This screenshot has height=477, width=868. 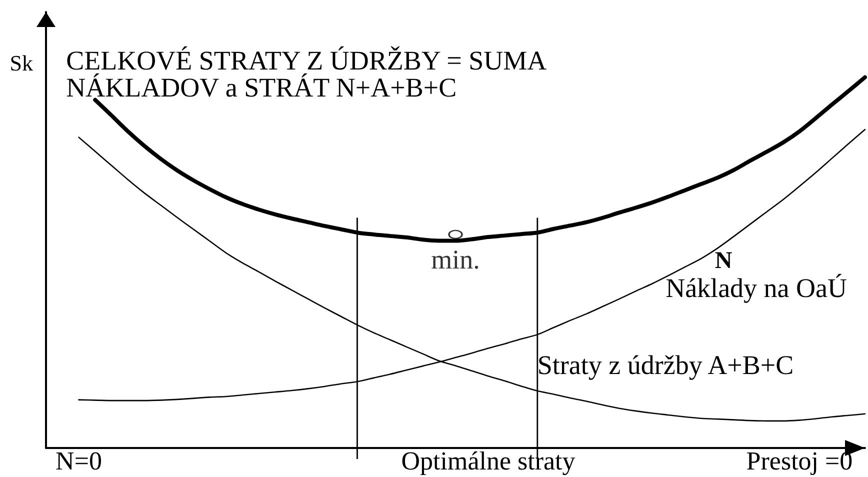 What do you see at coordinates (307, 73) in the screenshot?
I see `legend-label: CELKOVÉ STRATY Z ÚDRŽBY = SUMA NÁKLADOV a STRÁT N+A+B+C` at bounding box center [307, 73].